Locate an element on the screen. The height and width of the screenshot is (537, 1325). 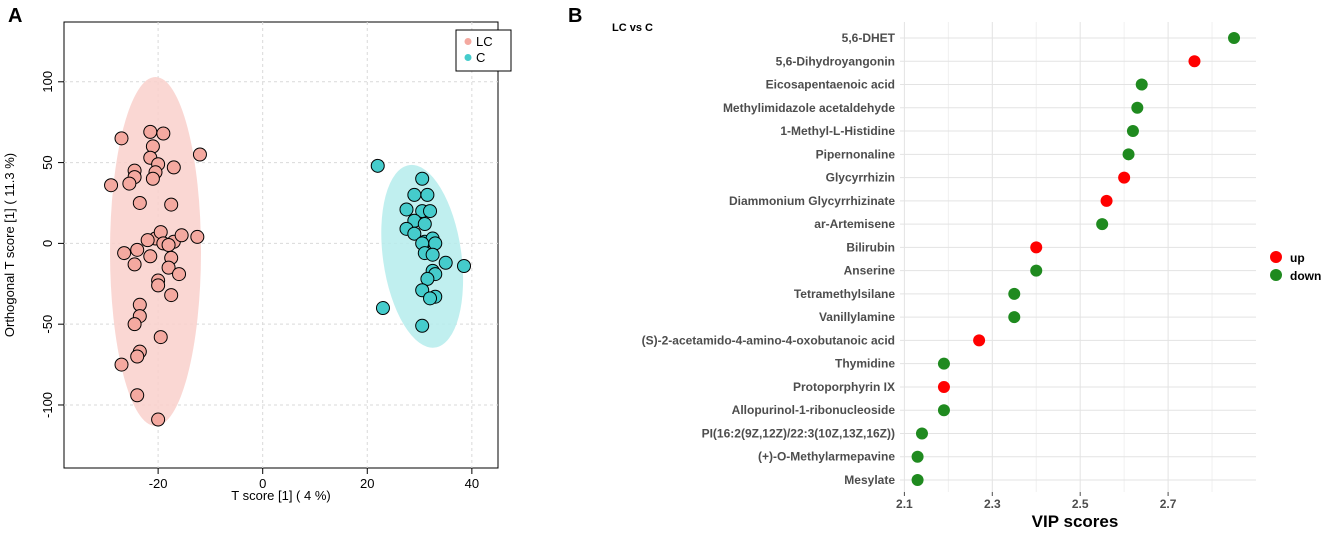
vip-category-label: Allopurinol-1-ribonucleoside is located at coordinates (814, 410).